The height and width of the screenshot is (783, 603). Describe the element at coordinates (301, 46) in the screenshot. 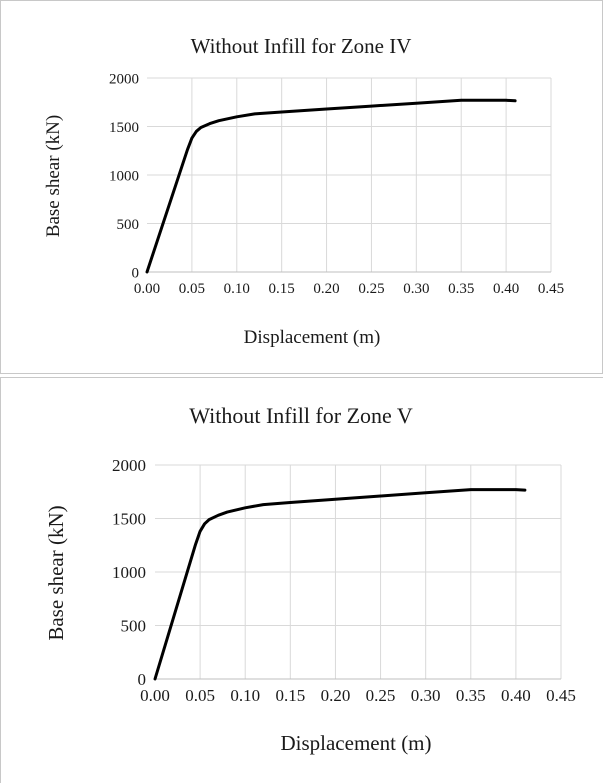

I see `chart-title: Without Infill for Zone IV` at that location.